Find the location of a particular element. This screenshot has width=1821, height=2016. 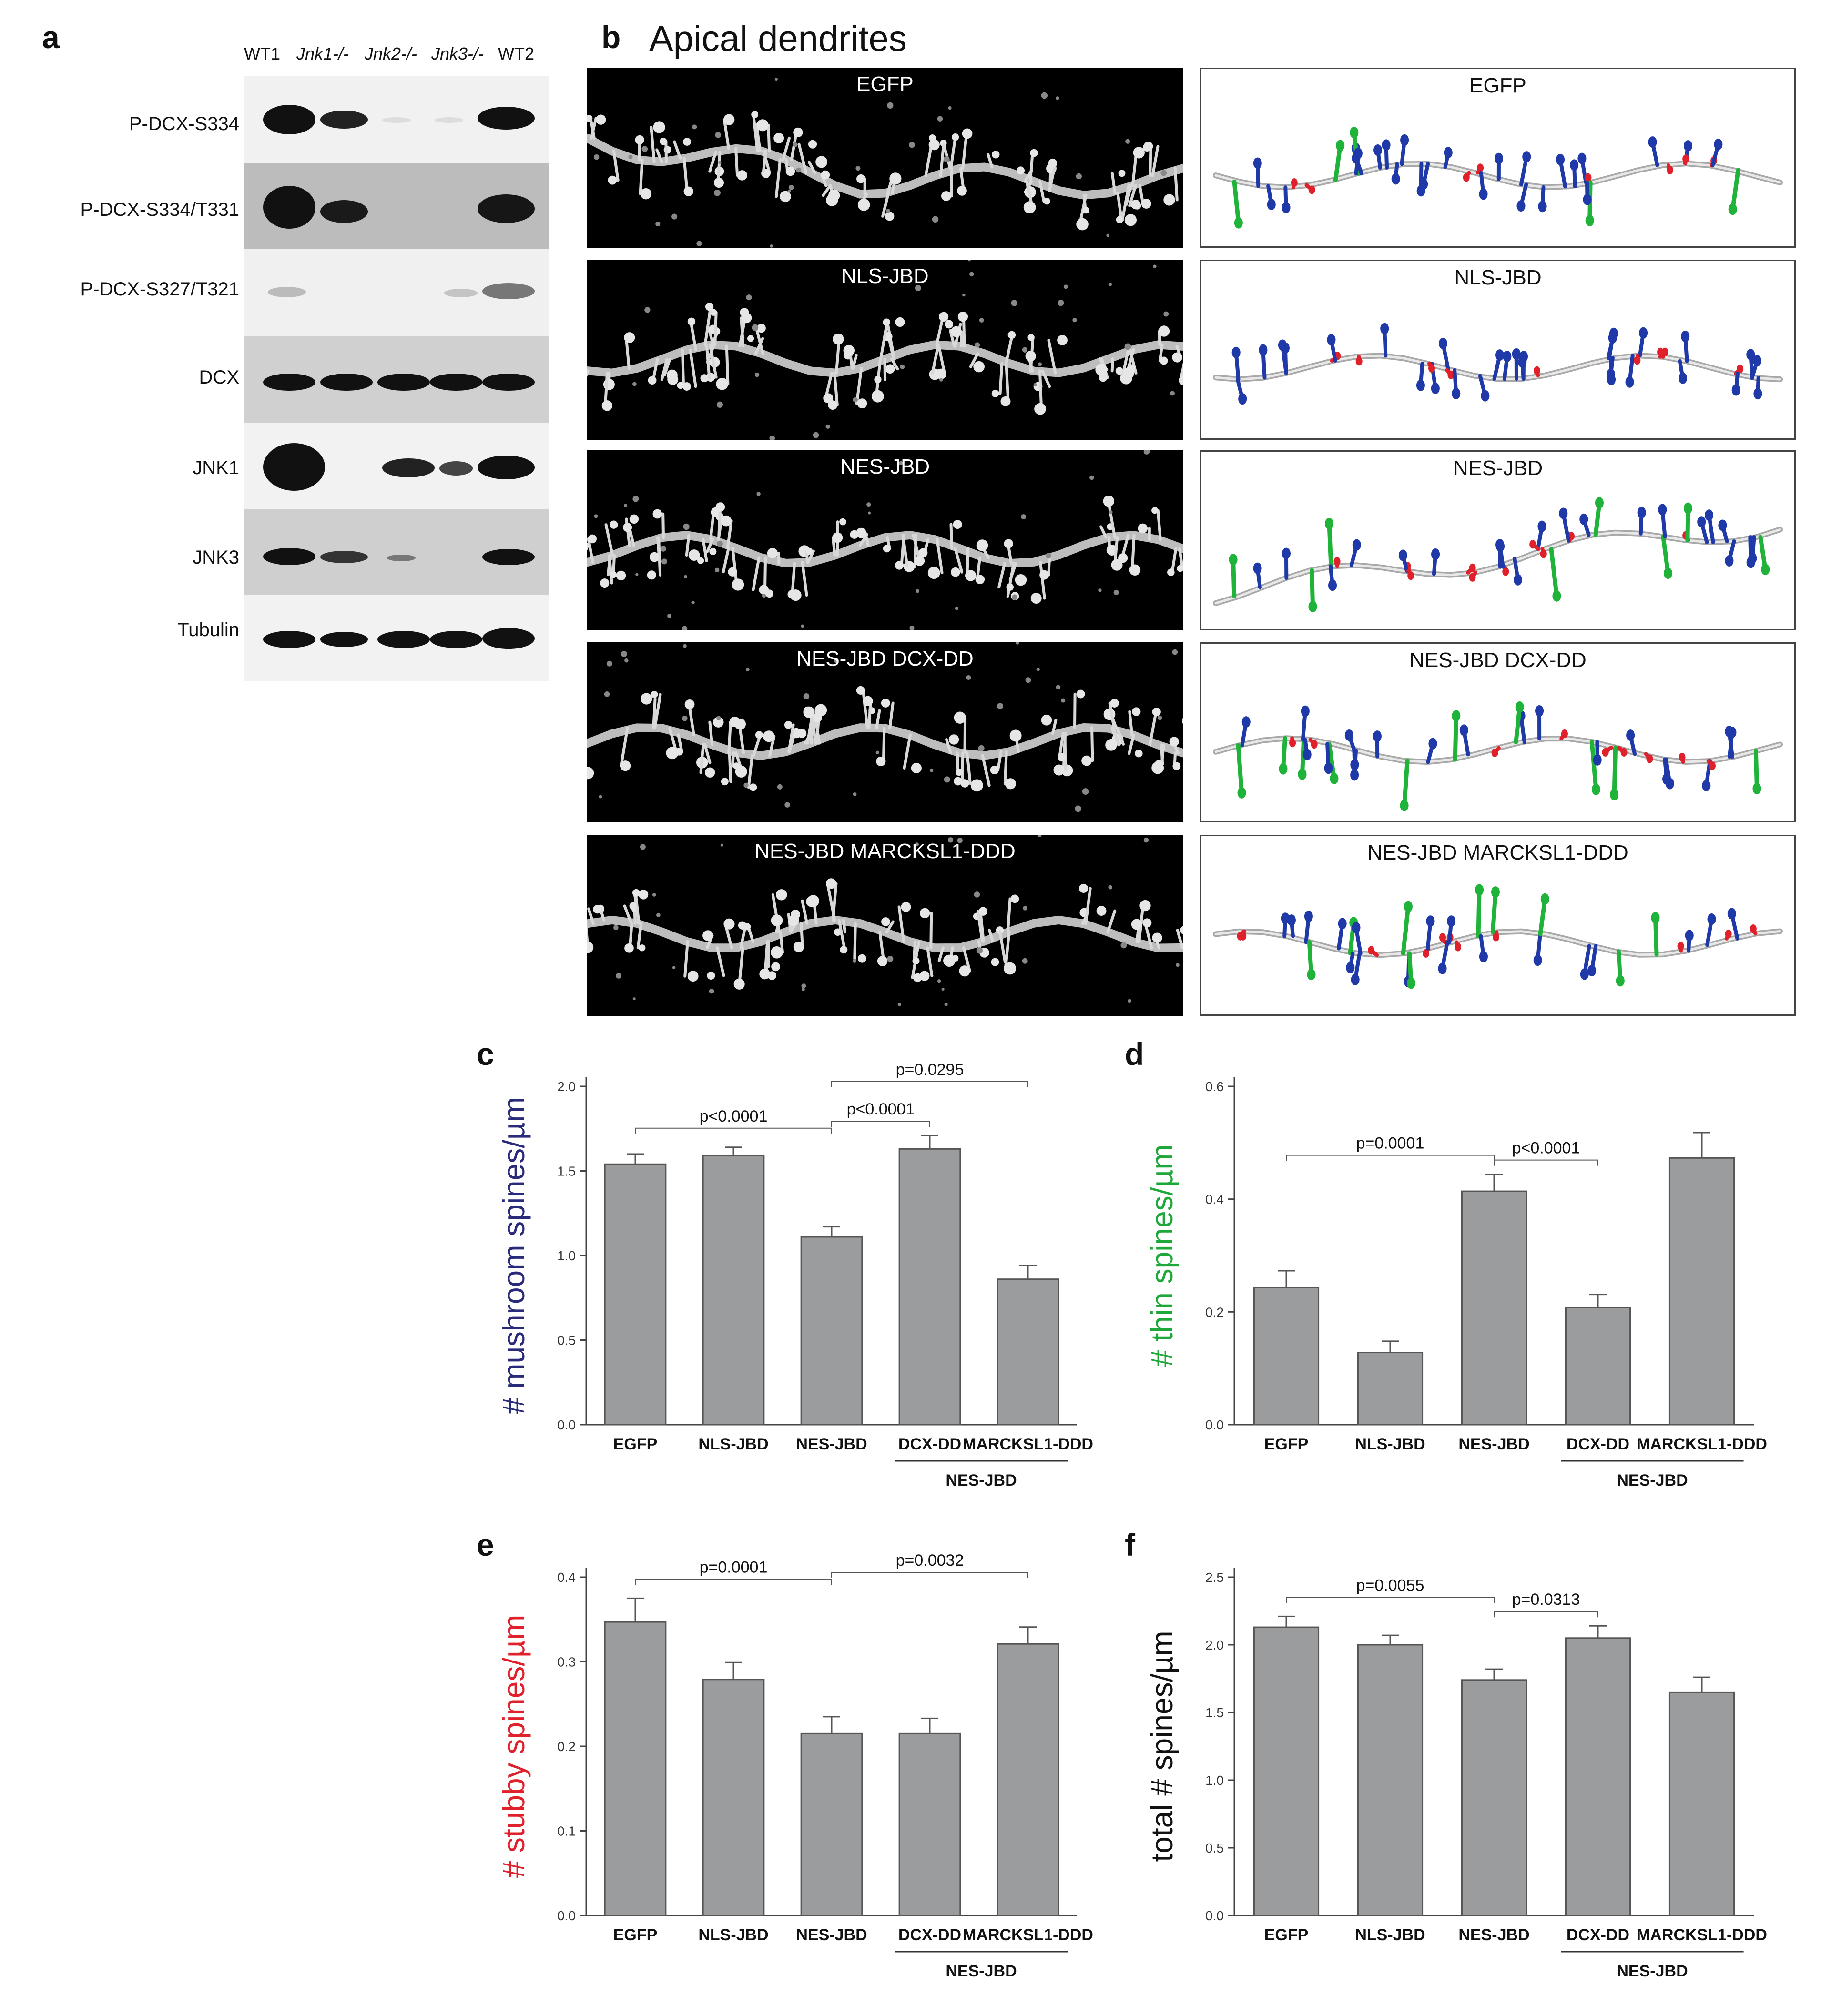

micrograph-label-nes-jbd-dcx-dd: NES-JBD DCX-DD is located at coordinates (885, 659).